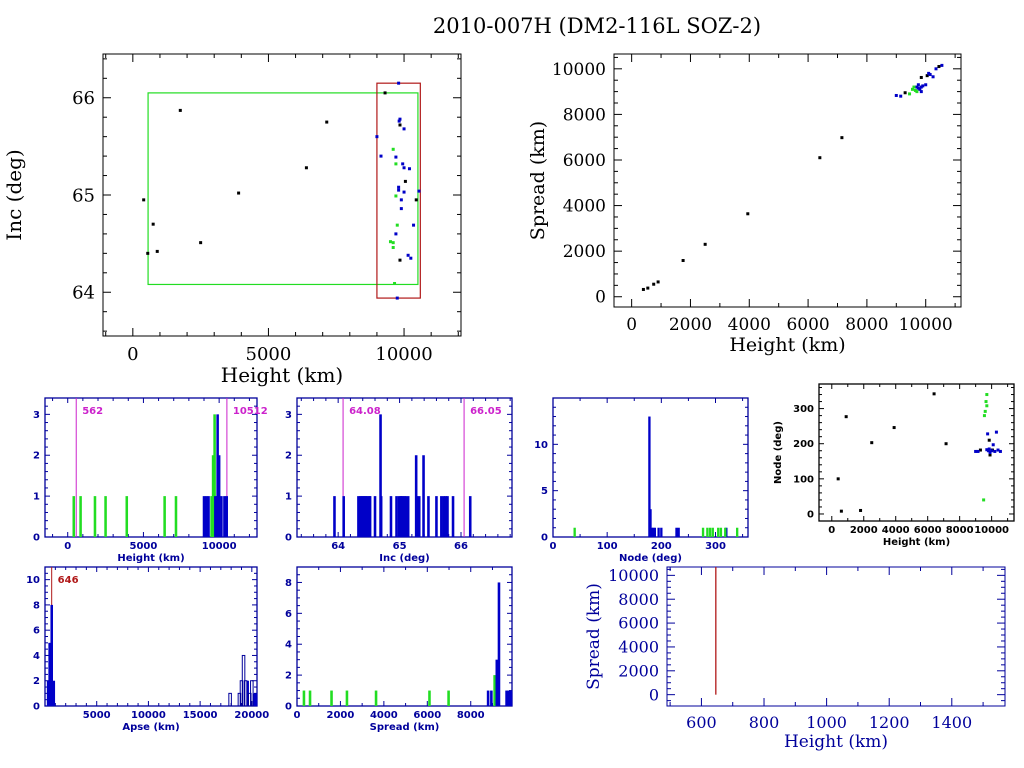  What do you see at coordinates (803, 479) in the screenshot?
I see `y-tick-label: 100` at bounding box center [803, 479].